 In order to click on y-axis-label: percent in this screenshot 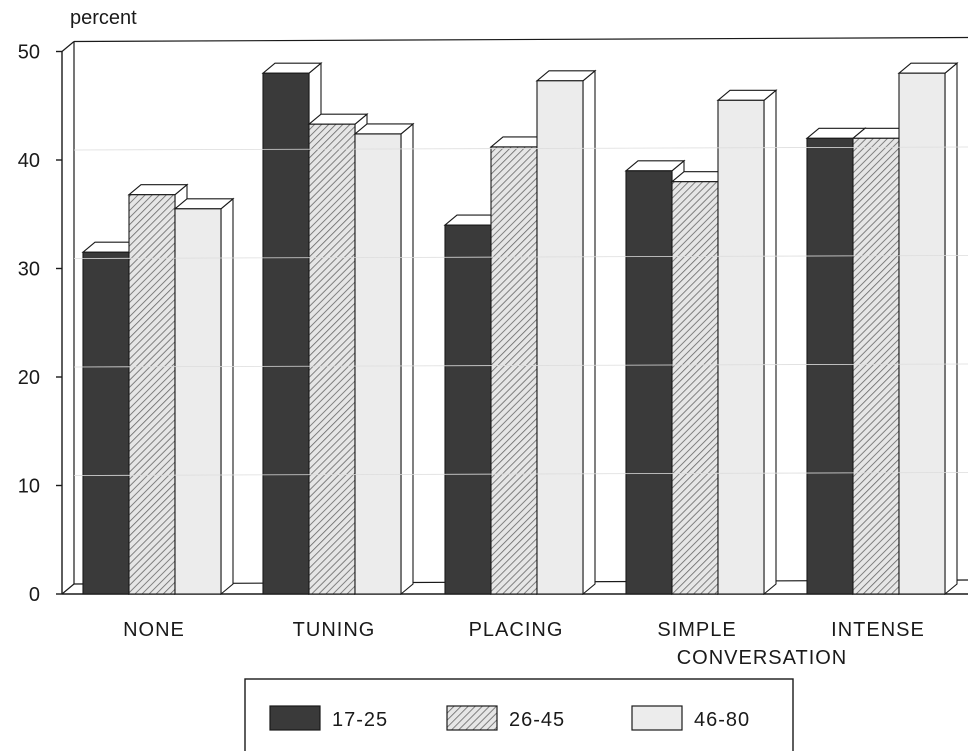, I will do `click(103, 18)`.